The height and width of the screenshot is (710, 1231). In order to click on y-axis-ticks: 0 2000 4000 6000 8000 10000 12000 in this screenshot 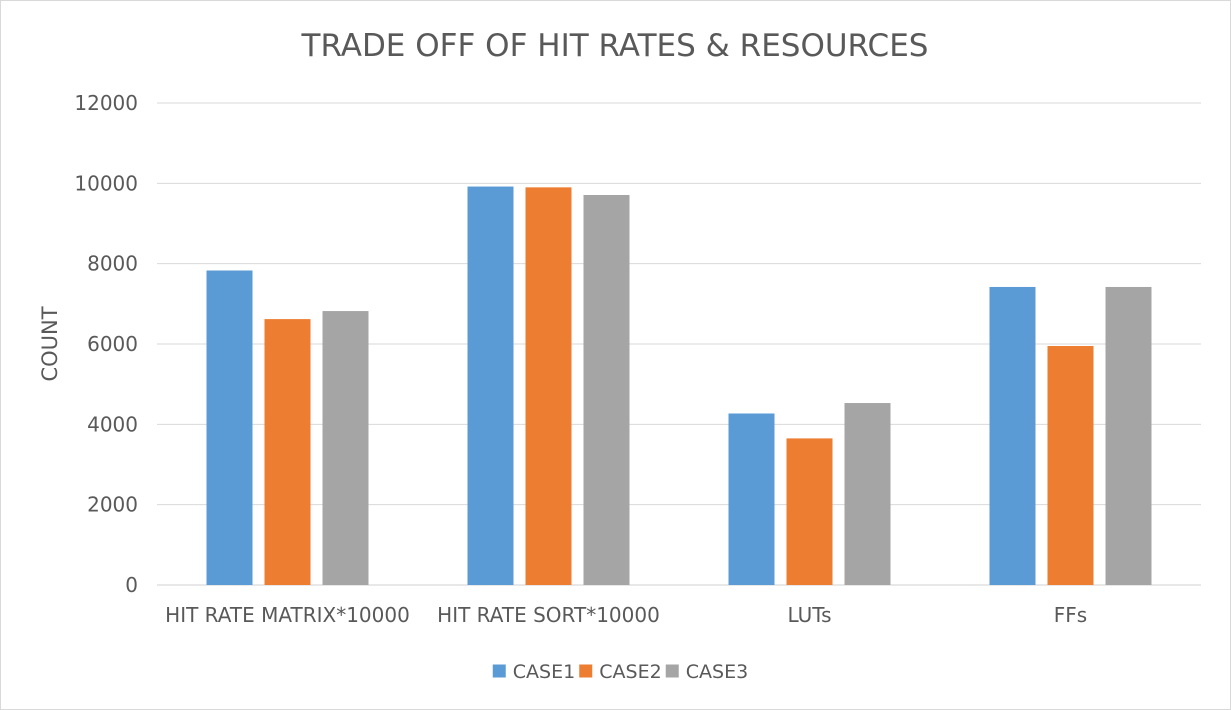, I will do `click(106, 344)`.